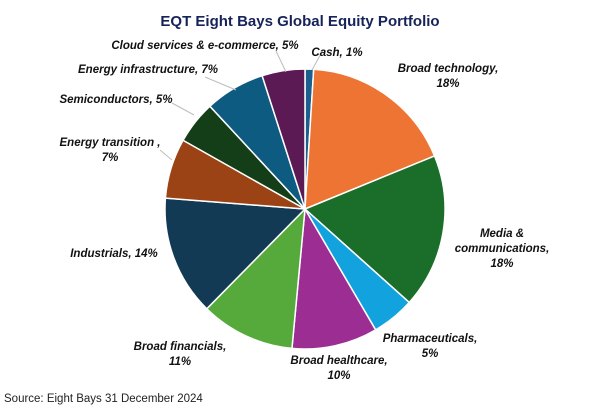 The image size is (600, 411). I want to click on pie-slice-industrials, so click(235, 253).